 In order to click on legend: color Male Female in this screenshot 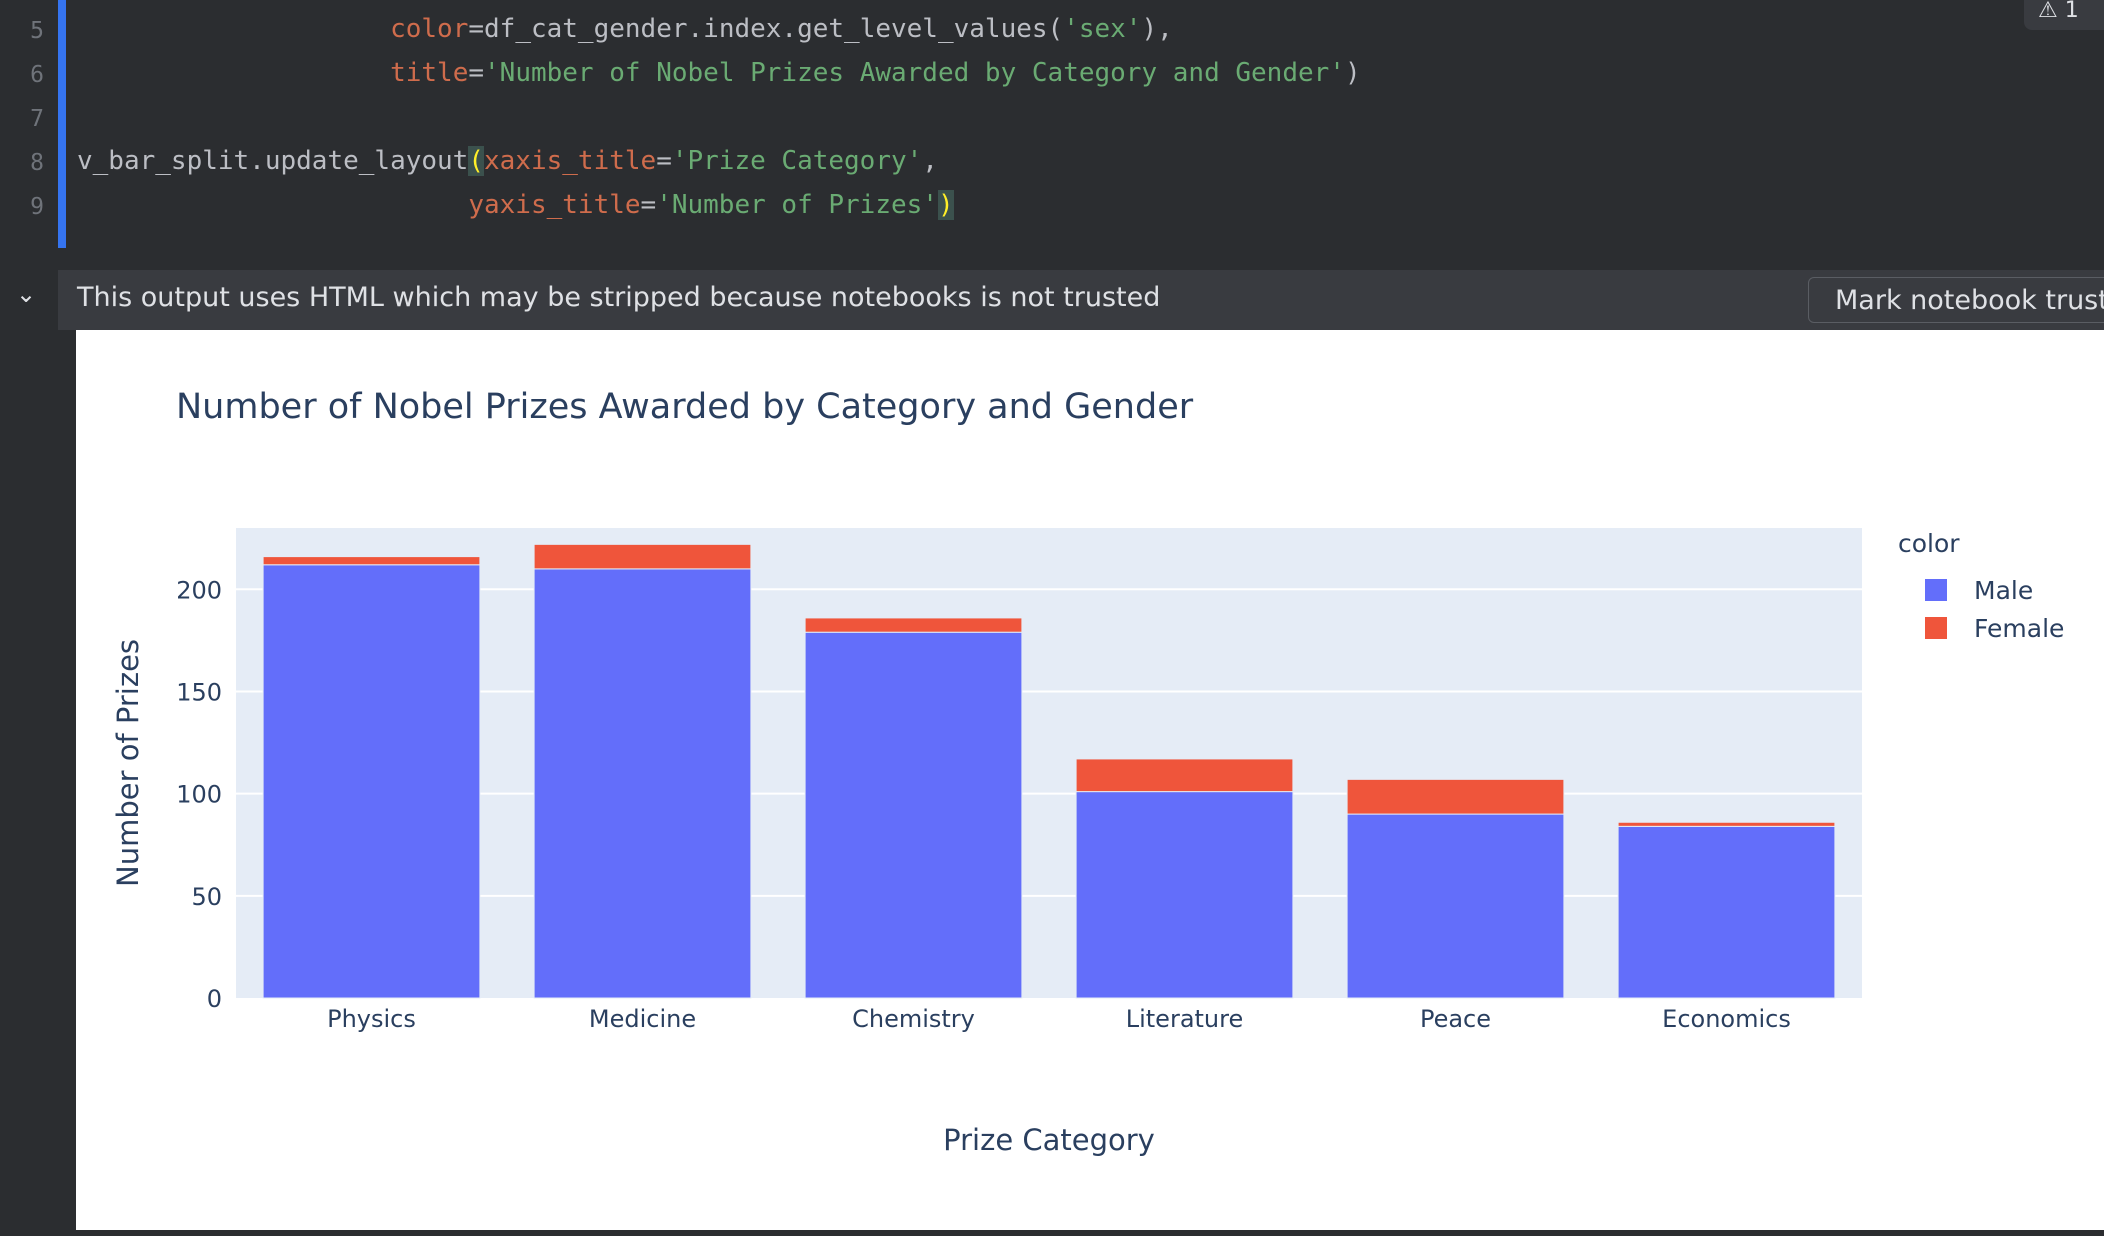, I will do `click(1981, 586)`.